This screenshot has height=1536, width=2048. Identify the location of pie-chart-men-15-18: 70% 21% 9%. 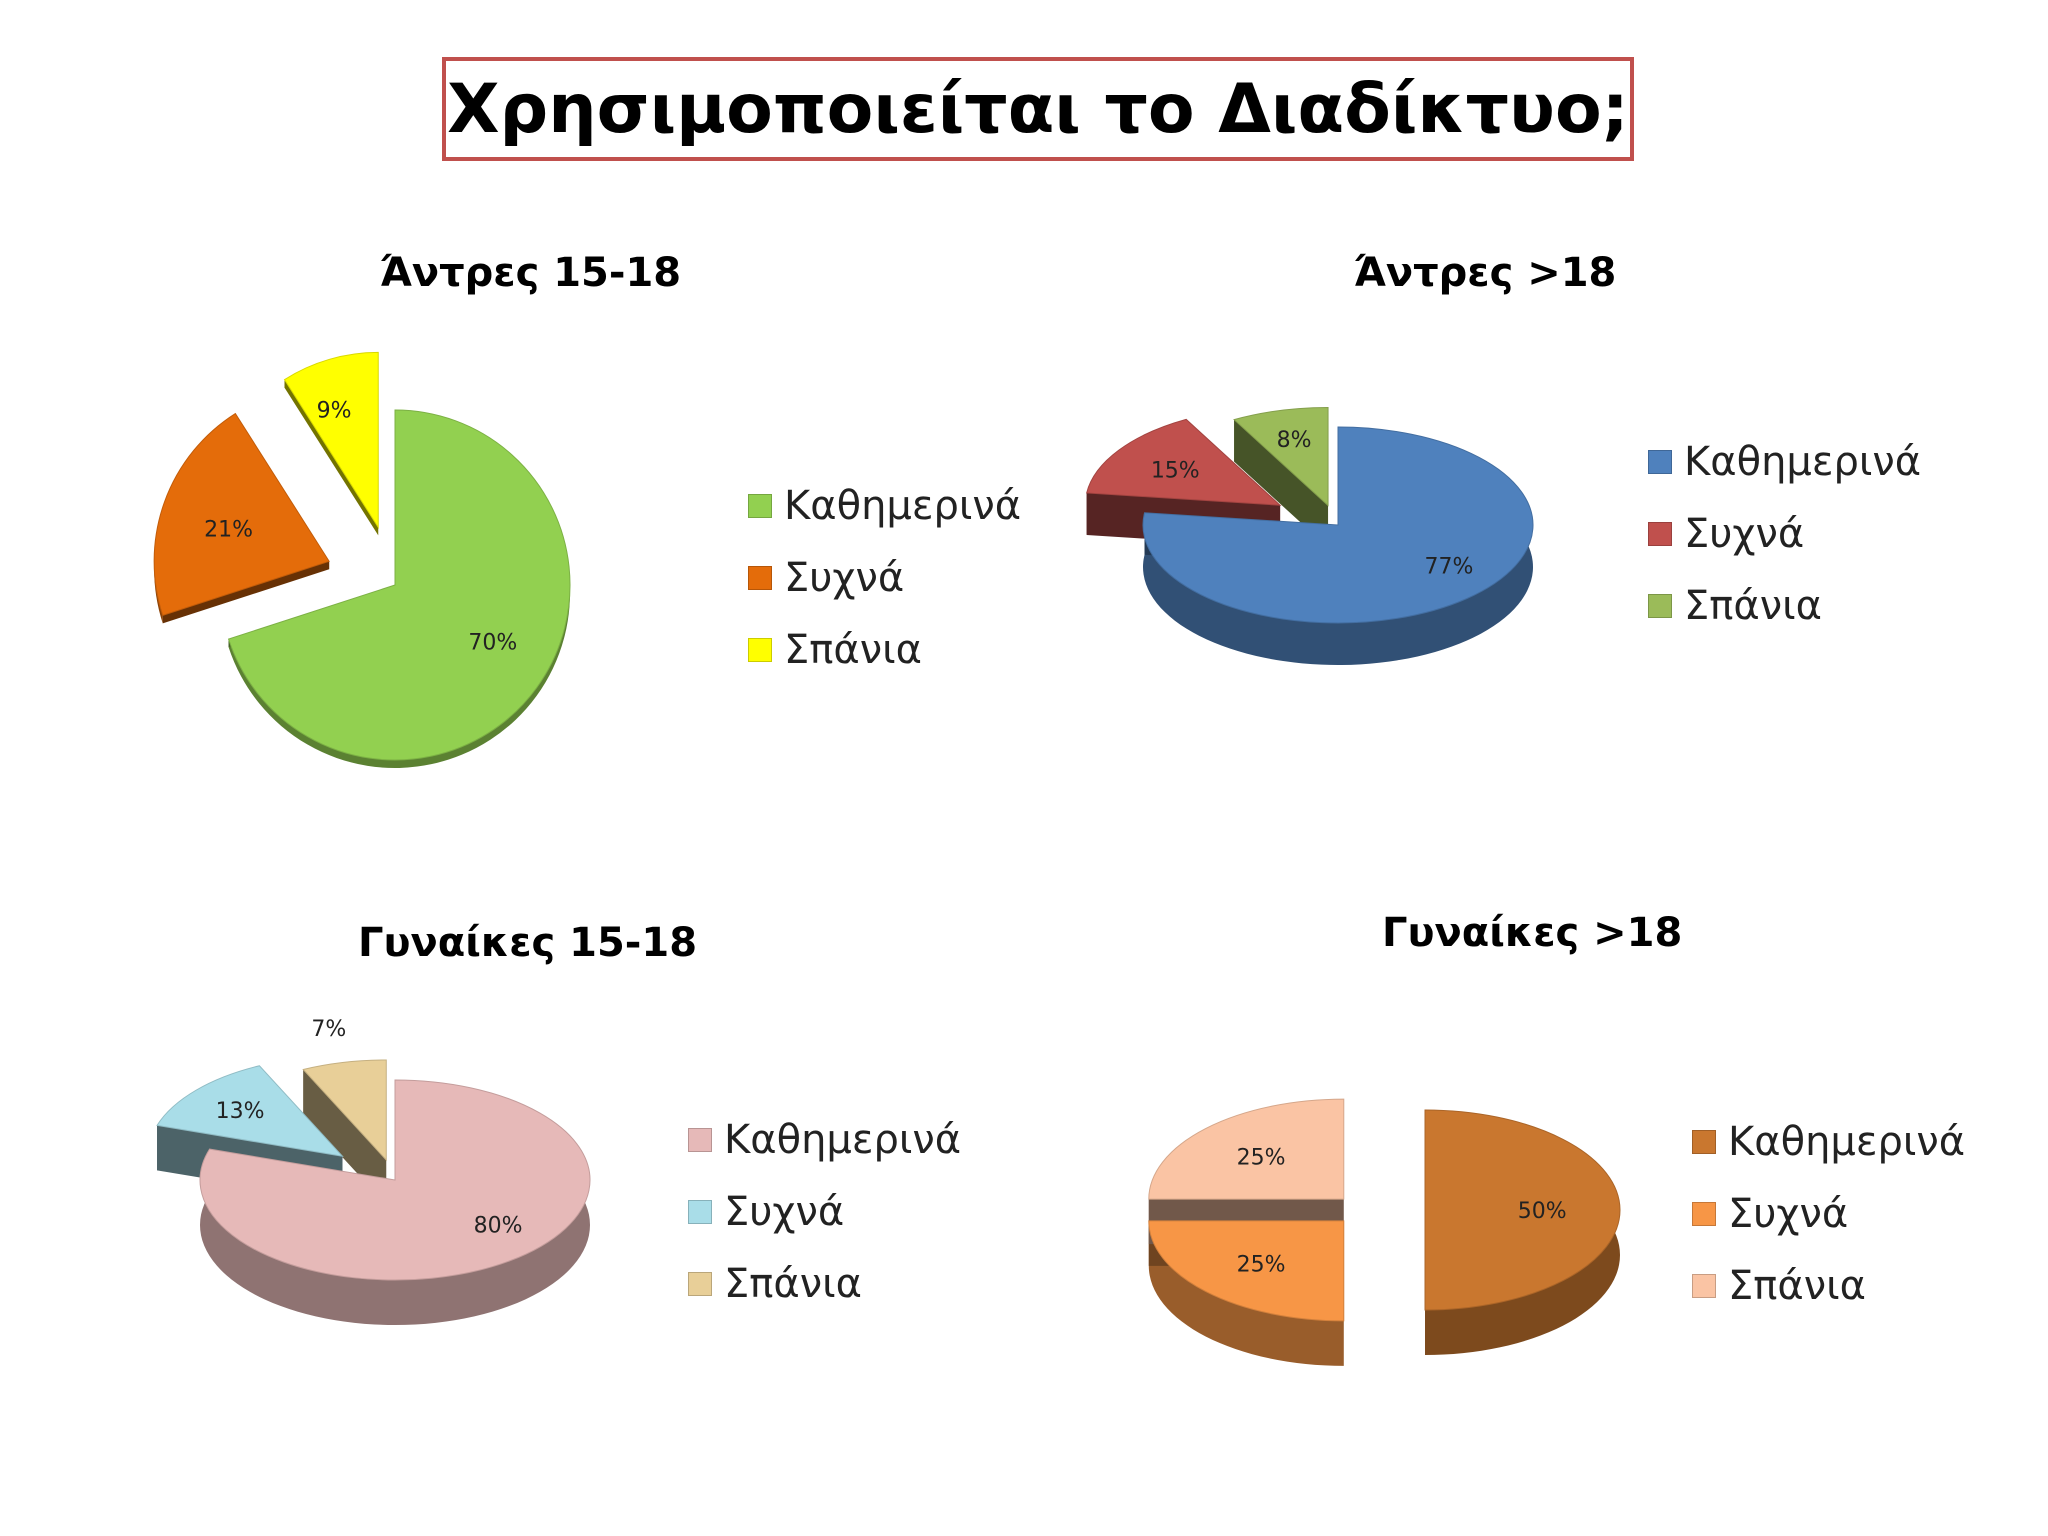
(362, 559).